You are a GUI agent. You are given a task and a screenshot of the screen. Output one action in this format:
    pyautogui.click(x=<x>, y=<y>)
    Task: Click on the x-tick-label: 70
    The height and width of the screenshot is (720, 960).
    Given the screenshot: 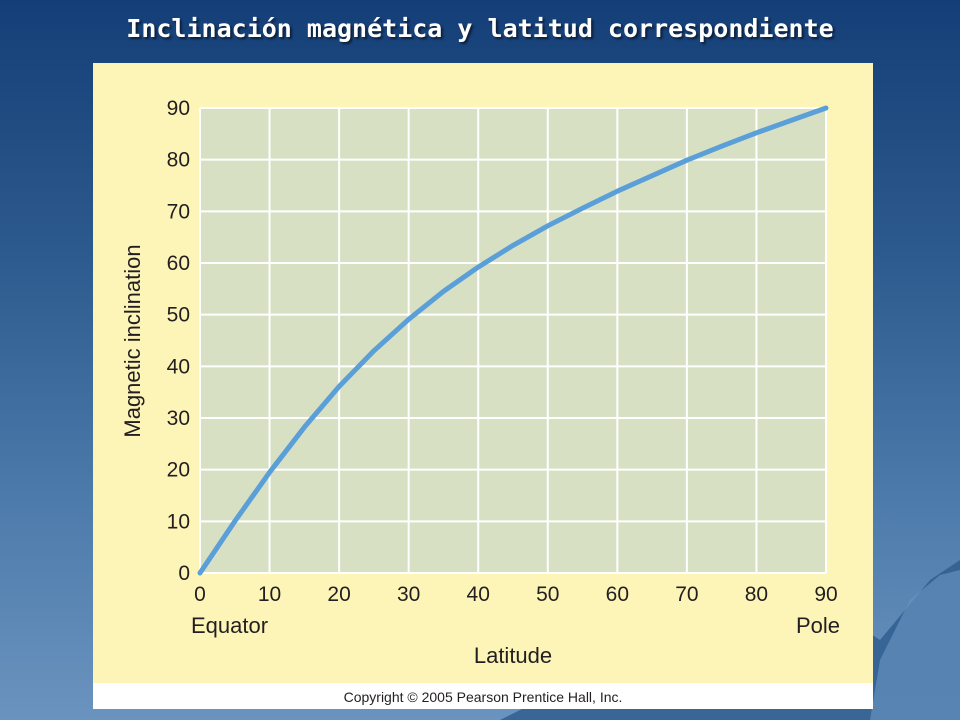 What is the action you would take?
    pyautogui.click(x=686, y=594)
    